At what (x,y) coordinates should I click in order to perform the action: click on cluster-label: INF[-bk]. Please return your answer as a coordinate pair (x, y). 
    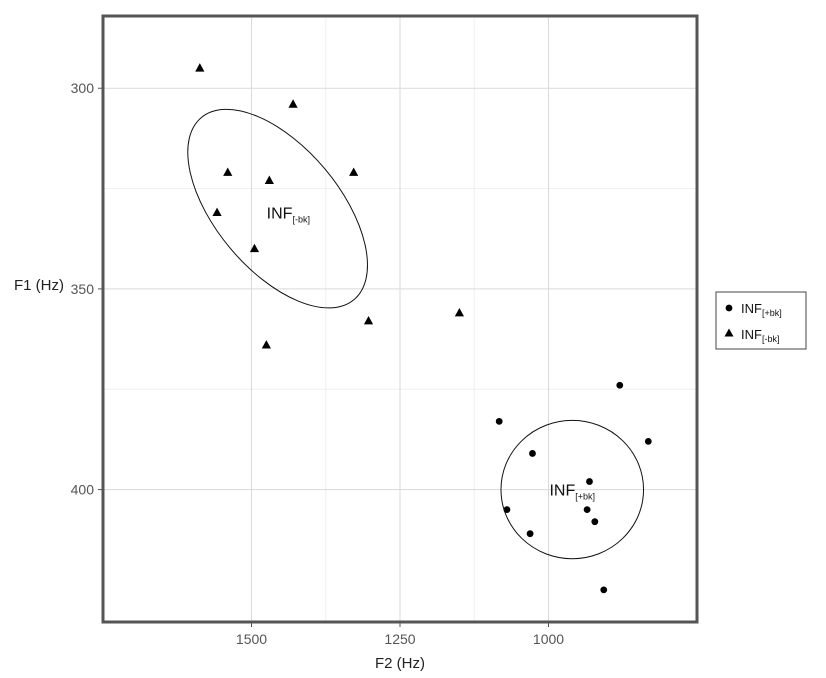
    Looking at the image, I should click on (288, 215).